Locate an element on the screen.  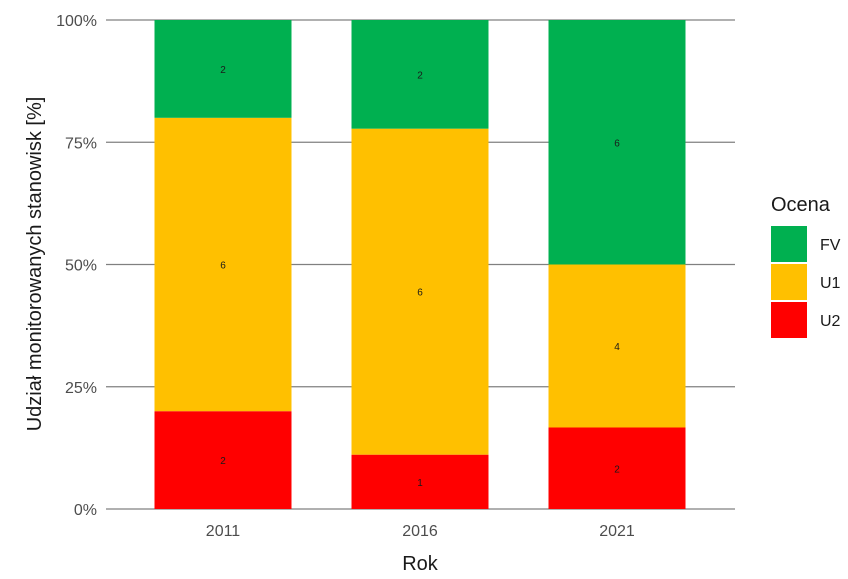
bar-segment-u1-2011 is located at coordinates (223, 264).